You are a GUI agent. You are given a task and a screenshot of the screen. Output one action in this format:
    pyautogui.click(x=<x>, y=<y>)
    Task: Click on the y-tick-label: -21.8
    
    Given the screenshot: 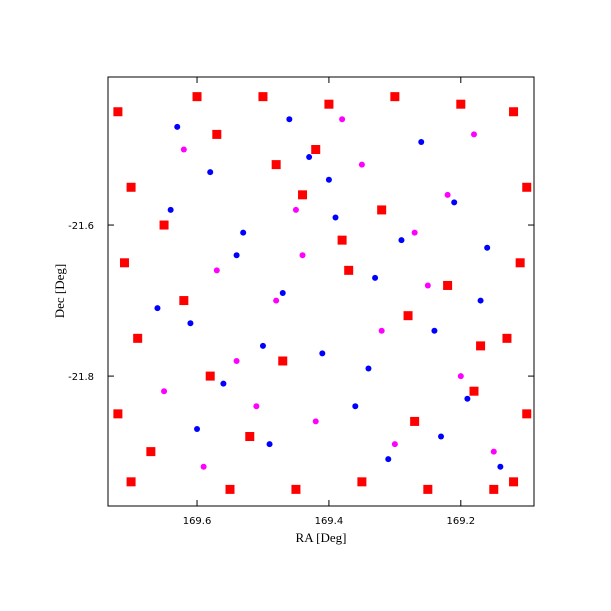 What is the action you would take?
    pyautogui.click(x=81, y=377)
    